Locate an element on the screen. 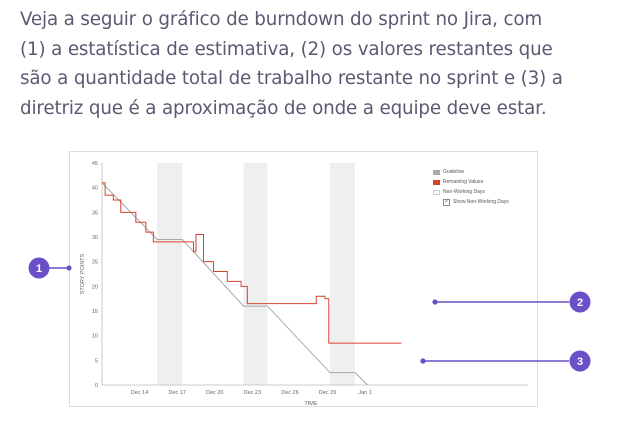  callout-number: 1 is located at coordinates (39, 269).